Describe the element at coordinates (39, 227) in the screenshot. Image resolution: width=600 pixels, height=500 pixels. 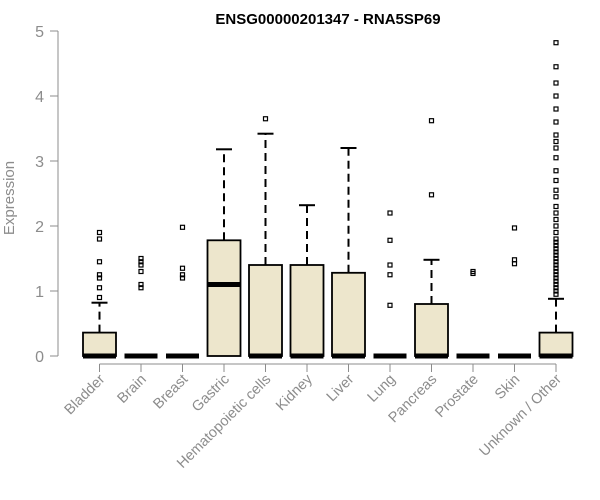
I see `y-tick-label: 2` at that location.